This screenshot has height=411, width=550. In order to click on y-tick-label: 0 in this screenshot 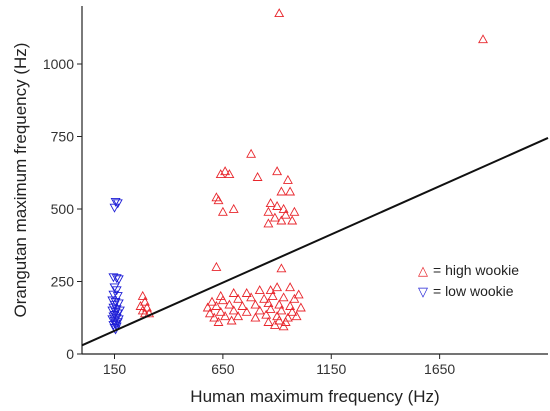, I will do `click(70, 354)`.